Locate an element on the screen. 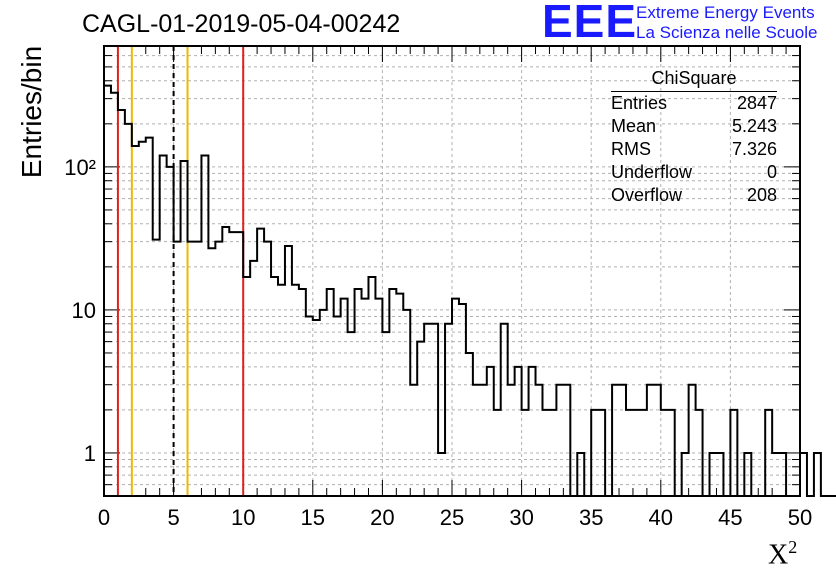 This screenshot has width=836, height=572. stats-label: Overflow is located at coordinates (647, 195).